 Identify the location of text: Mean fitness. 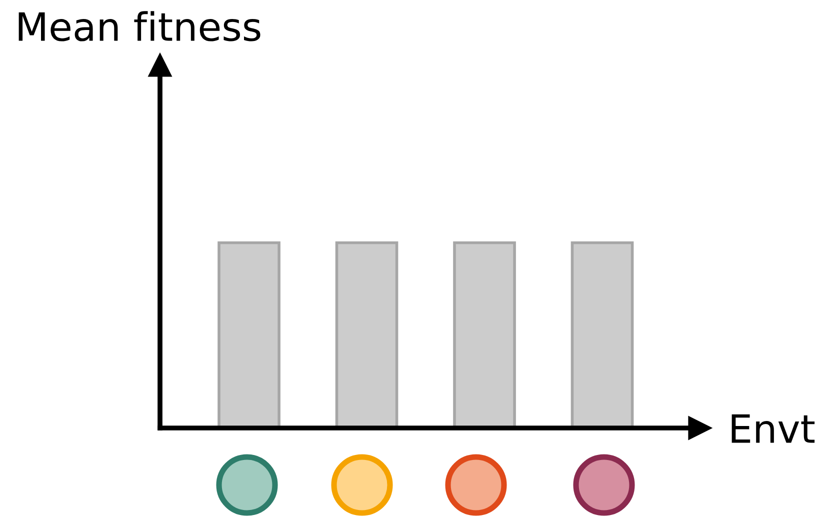
(139, 26).